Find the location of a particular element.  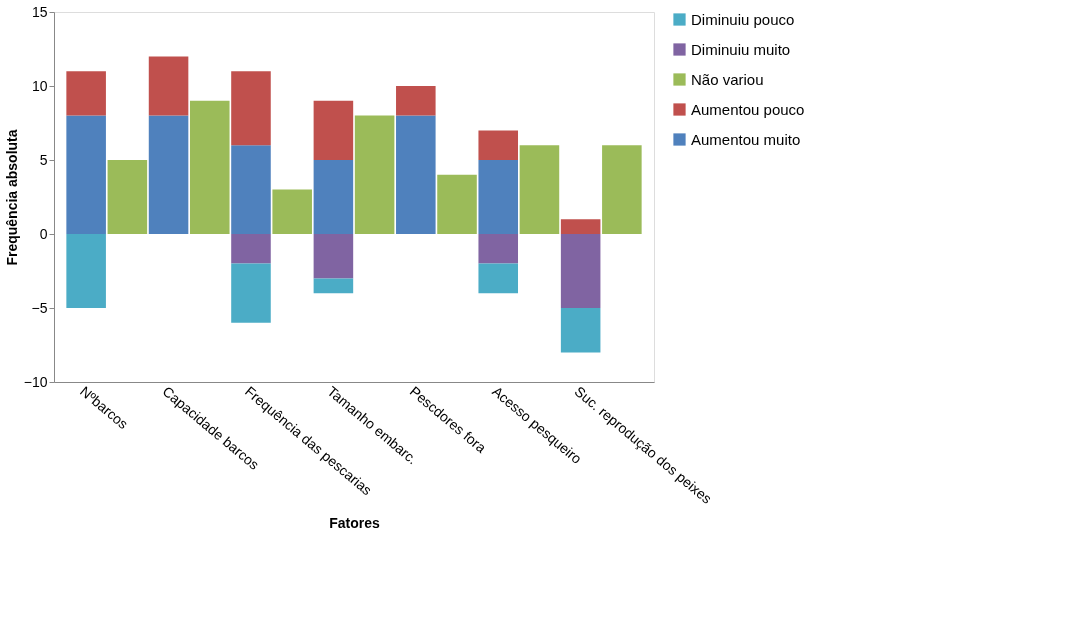

y-tick-label: −5 is located at coordinates (39, 307).